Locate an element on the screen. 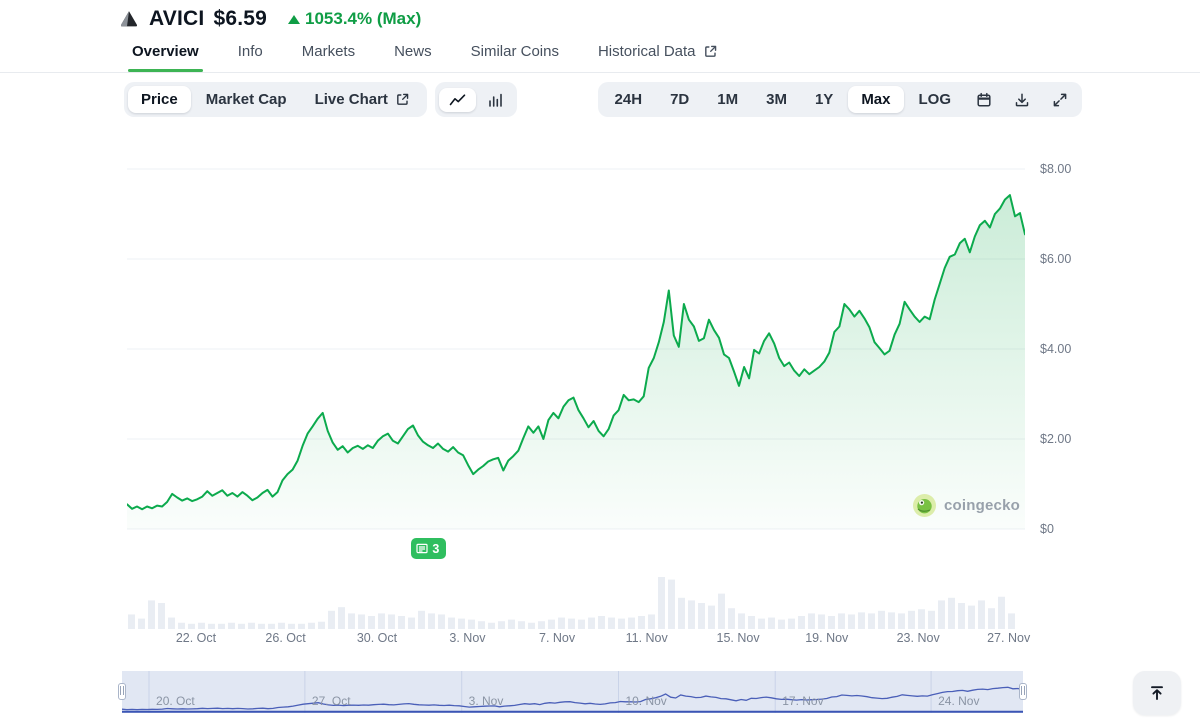 The height and width of the screenshot is (726, 1200). expand-icon is located at coordinates (1060, 100).